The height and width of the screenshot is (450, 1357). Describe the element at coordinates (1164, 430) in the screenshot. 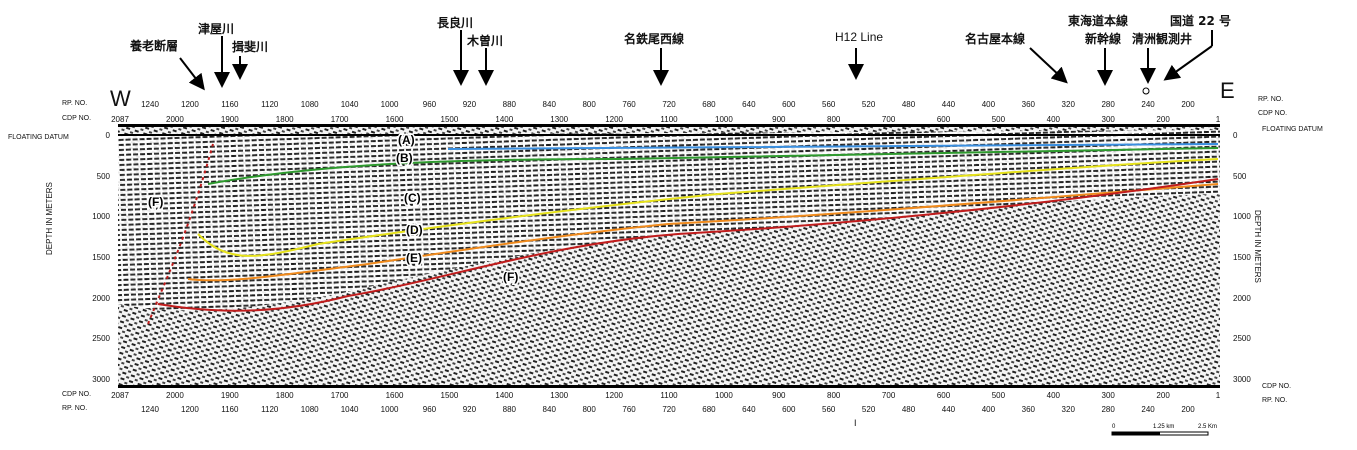

I see `scale-bar: 0 1.25 km 2.5 Km` at that location.